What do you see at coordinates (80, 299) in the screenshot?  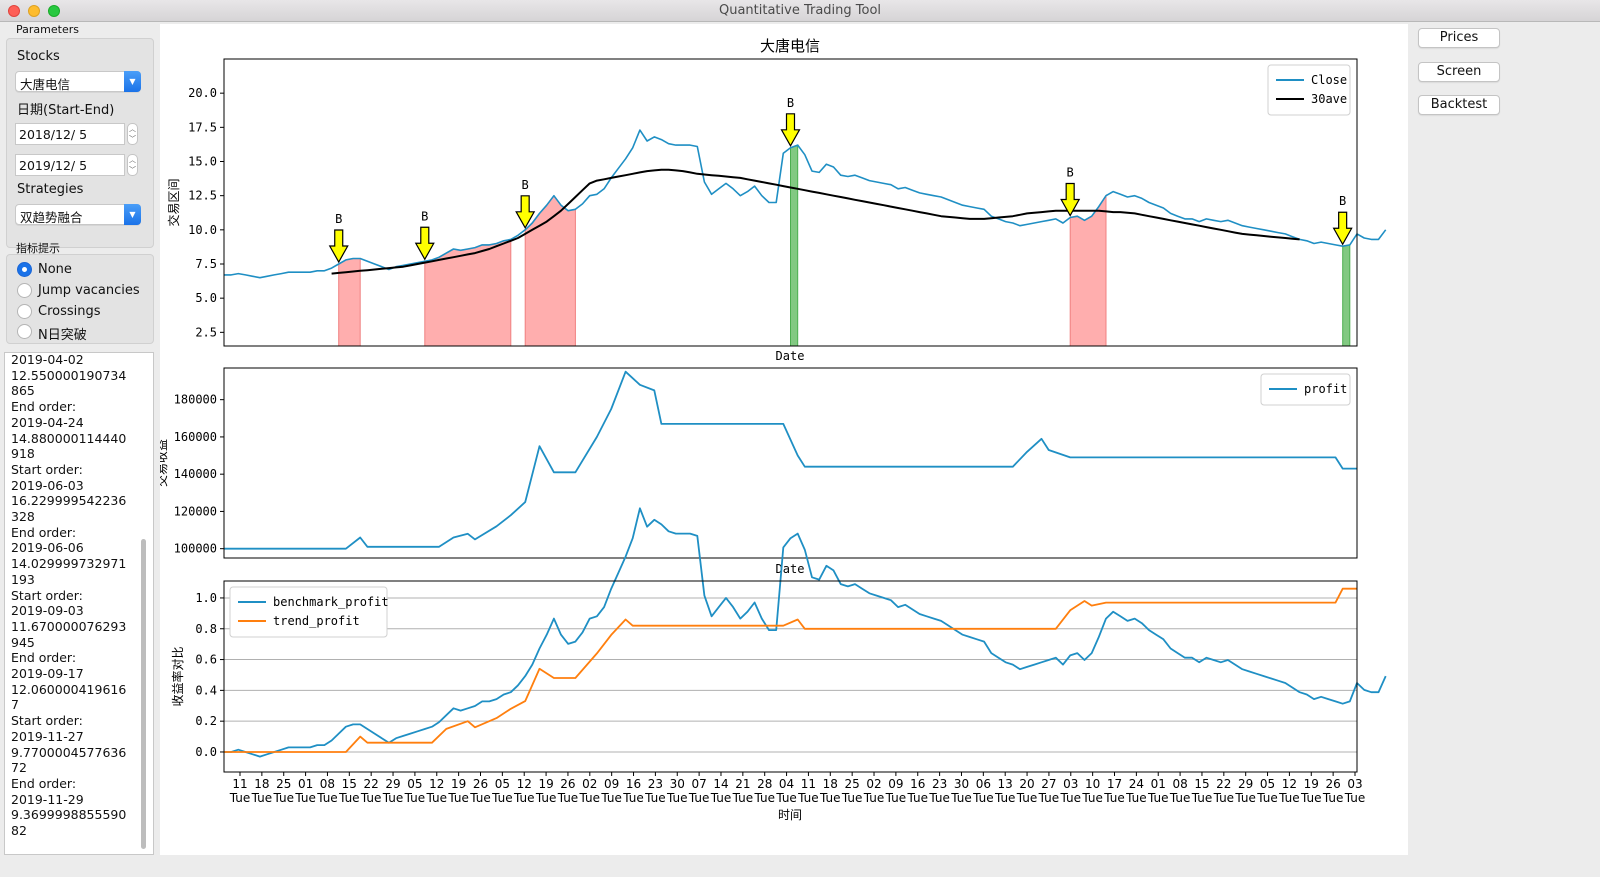 I see `indicator-group: None Jump vacancies Crossings N日突破` at bounding box center [80, 299].